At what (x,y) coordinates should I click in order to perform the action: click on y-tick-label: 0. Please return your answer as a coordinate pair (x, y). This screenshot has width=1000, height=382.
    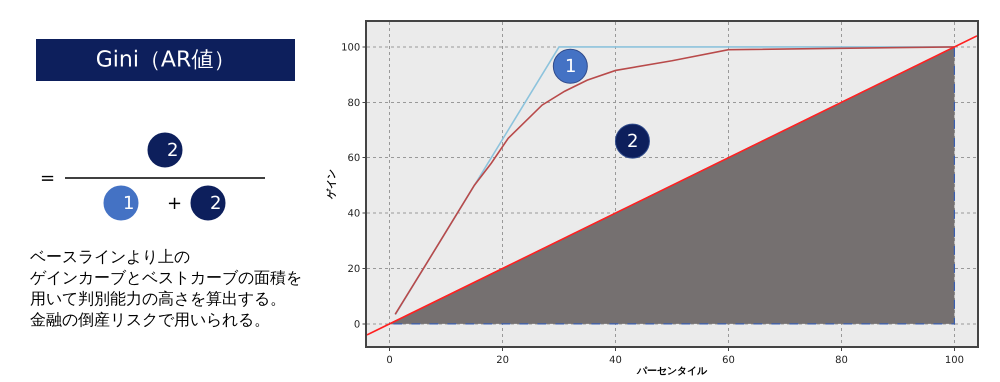
    Looking at the image, I should click on (357, 324).